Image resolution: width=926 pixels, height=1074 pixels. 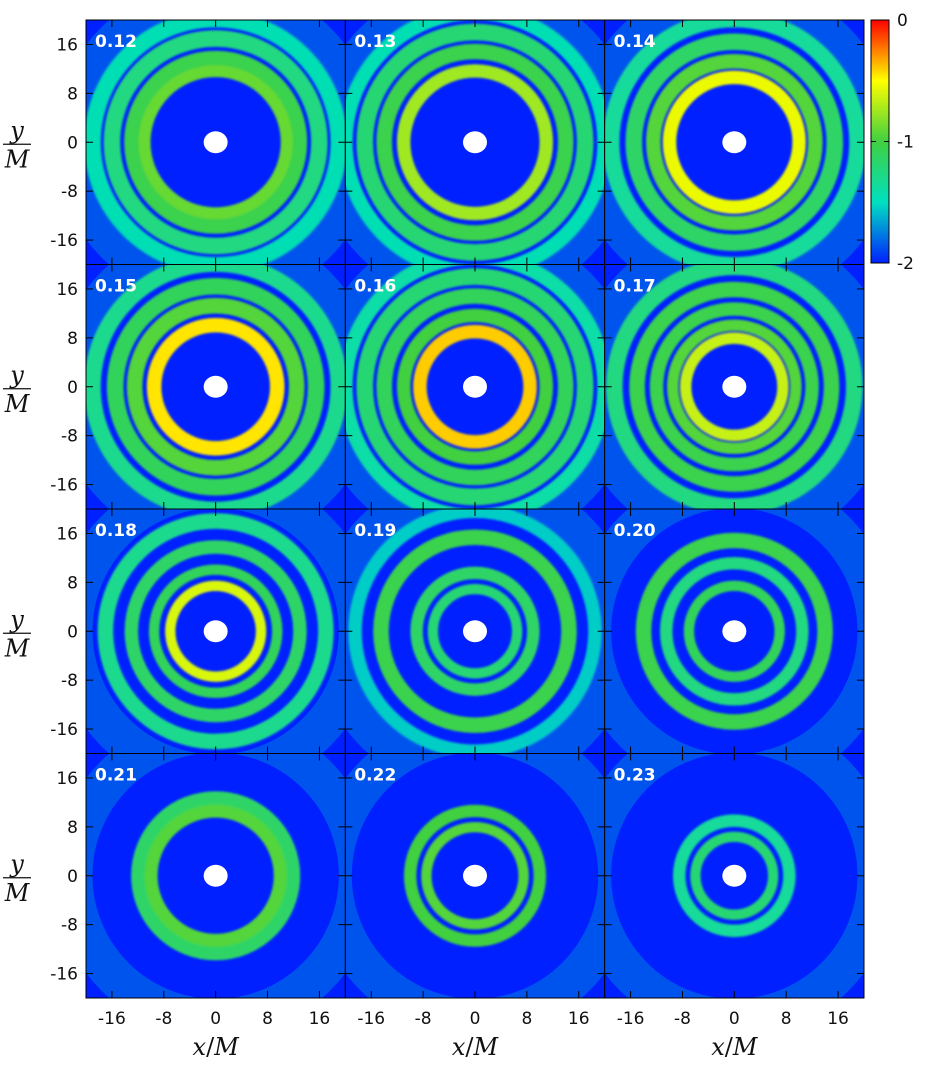 What do you see at coordinates (905, 143) in the screenshot?
I see `colorbar-tick-label: -1` at bounding box center [905, 143].